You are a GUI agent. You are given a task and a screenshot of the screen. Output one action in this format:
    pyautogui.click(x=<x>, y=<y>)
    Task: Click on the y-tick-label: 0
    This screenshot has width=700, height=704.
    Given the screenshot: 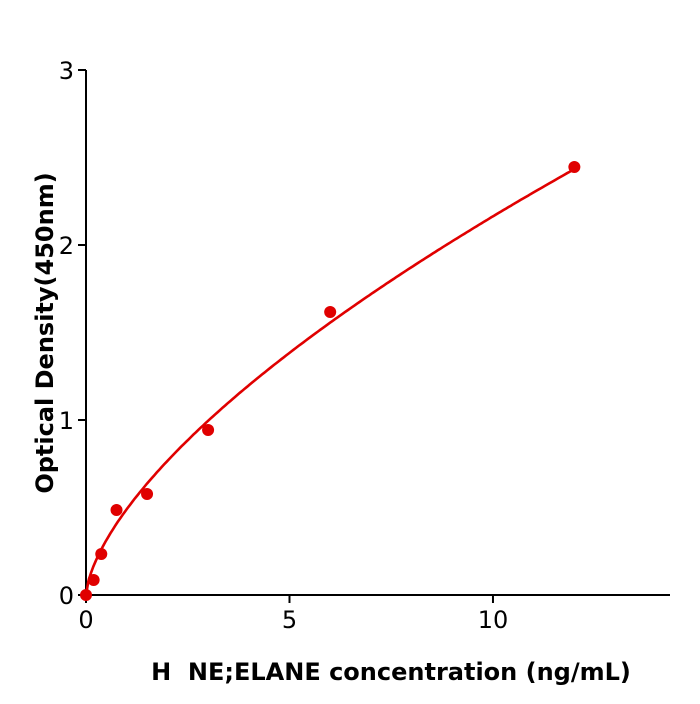 What is the action you would take?
    pyautogui.click(x=66, y=596)
    